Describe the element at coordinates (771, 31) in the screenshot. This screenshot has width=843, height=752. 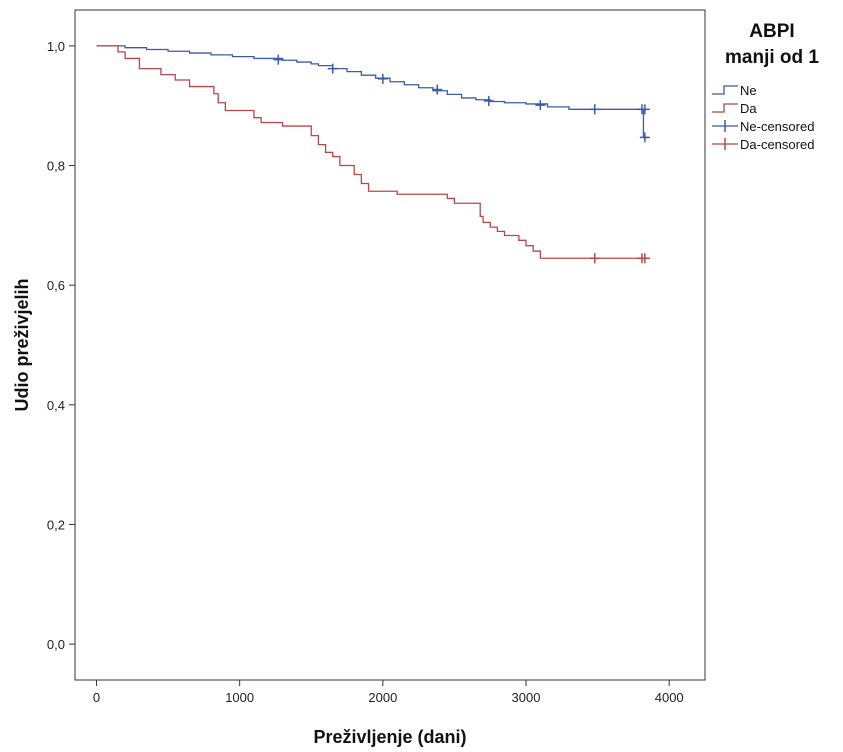
I see `legend-title-line-1: ABPI` at that location.